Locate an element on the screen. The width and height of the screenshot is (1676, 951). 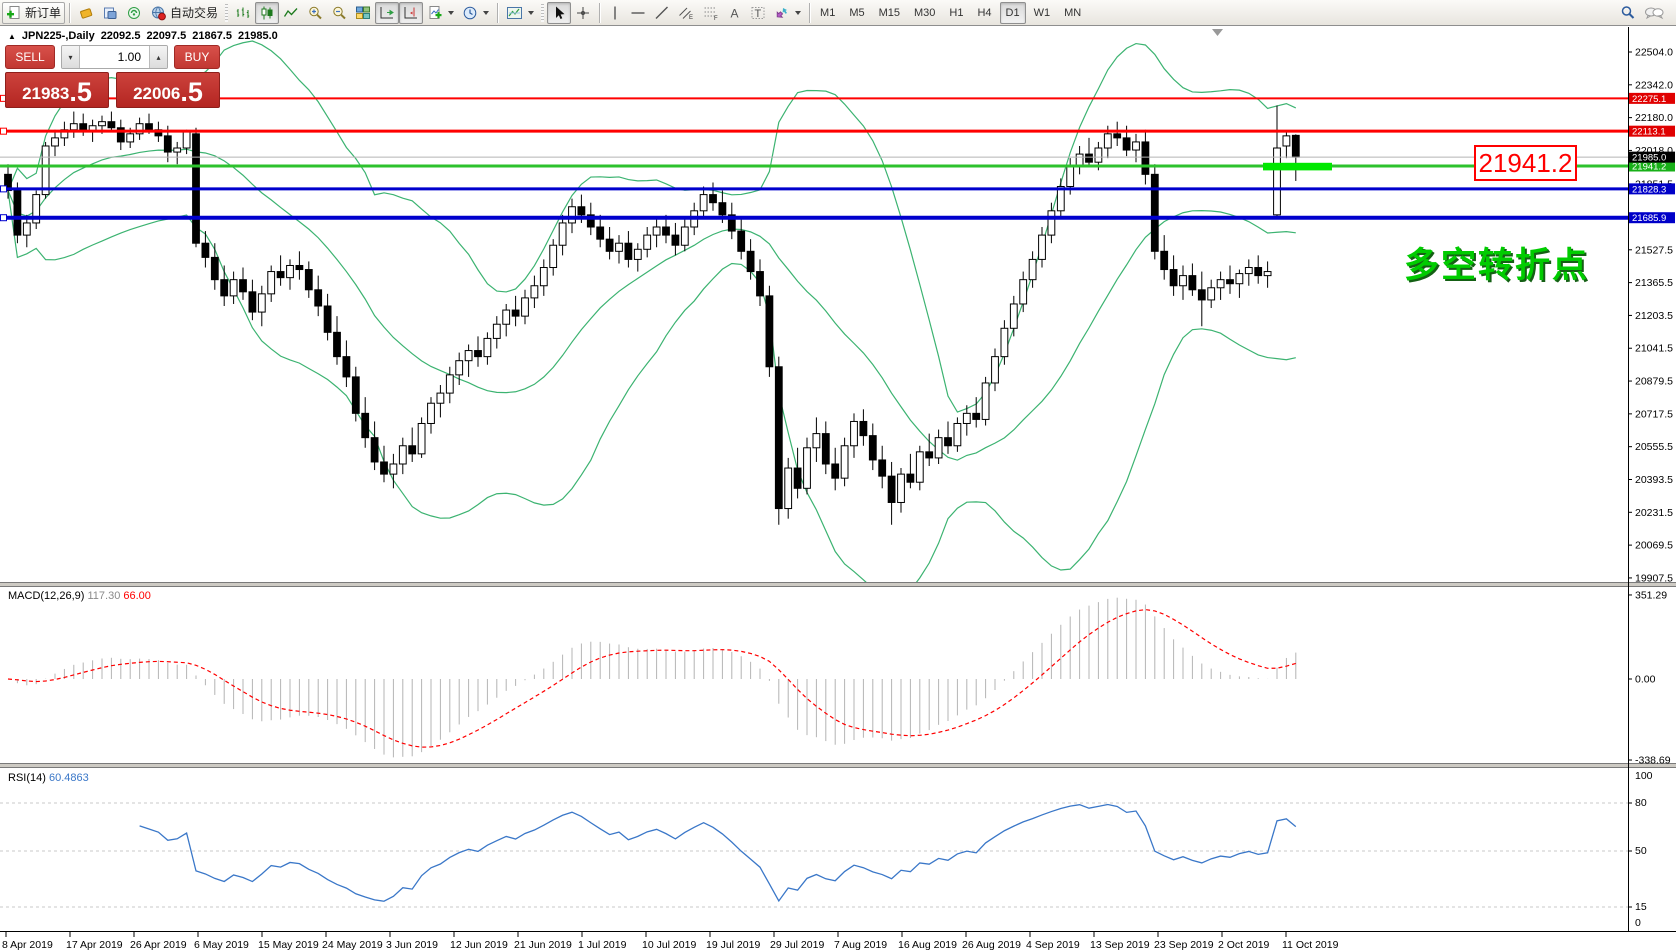
rsi-levels is located at coordinates (814, 855).